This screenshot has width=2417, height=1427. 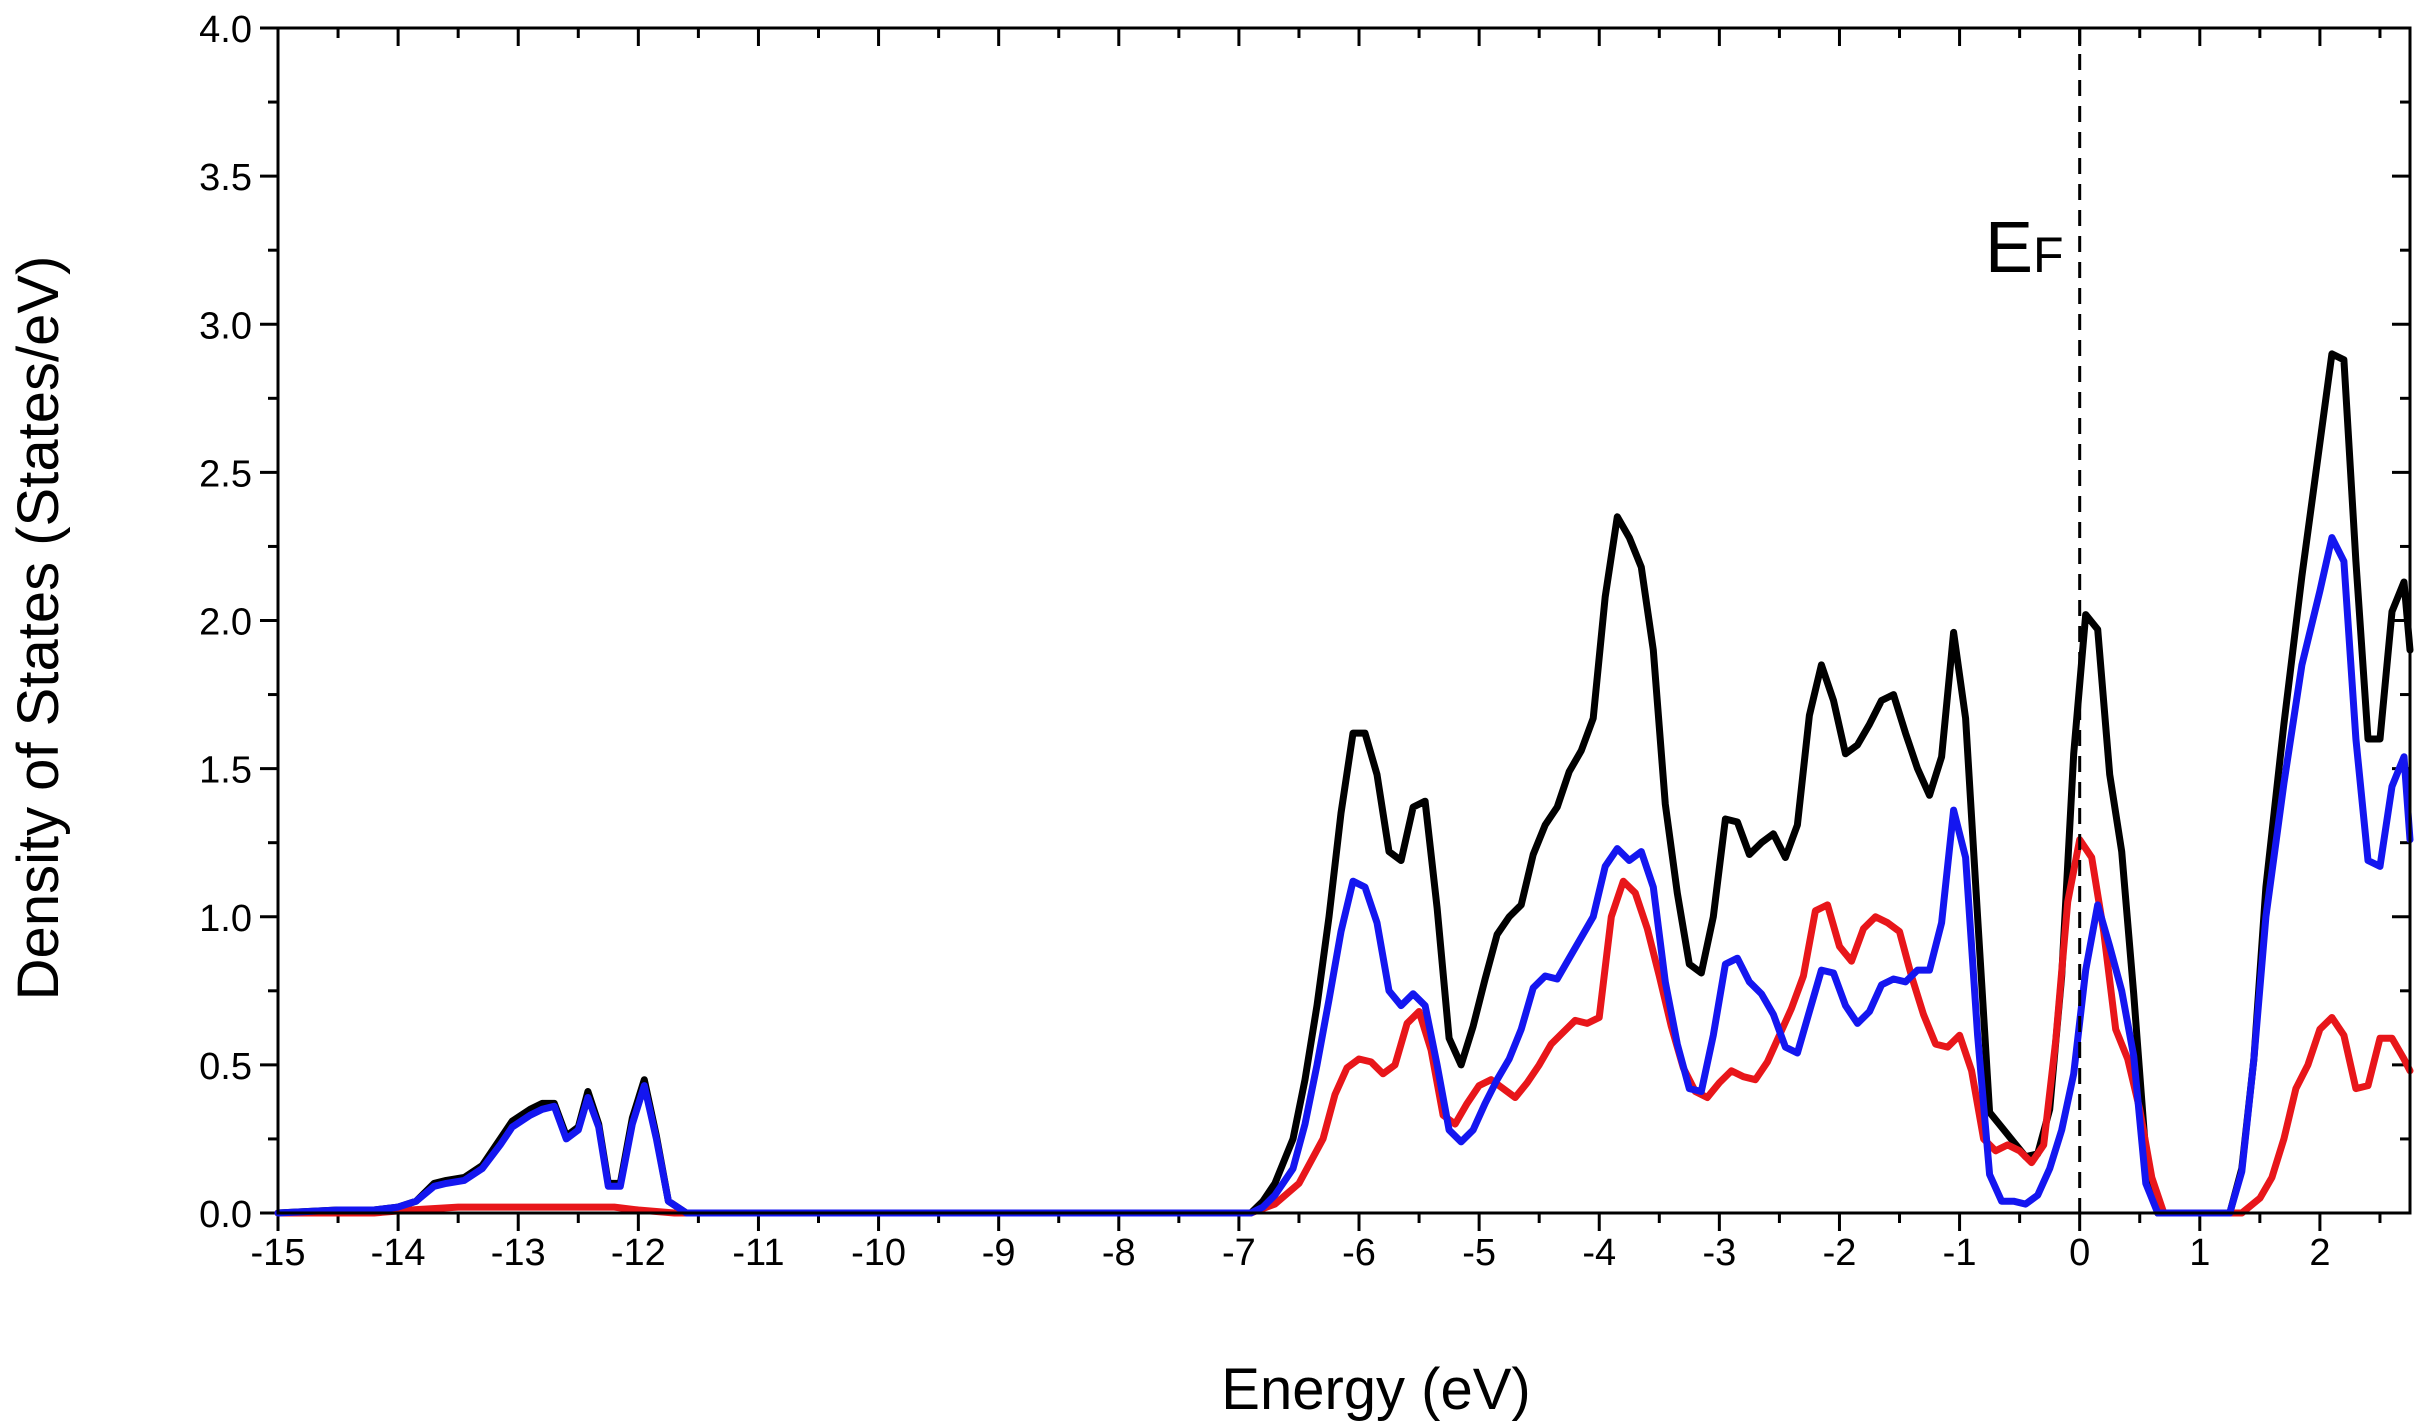 I want to click on fermi-level-label-subscript: F, so click(x=2048, y=255).